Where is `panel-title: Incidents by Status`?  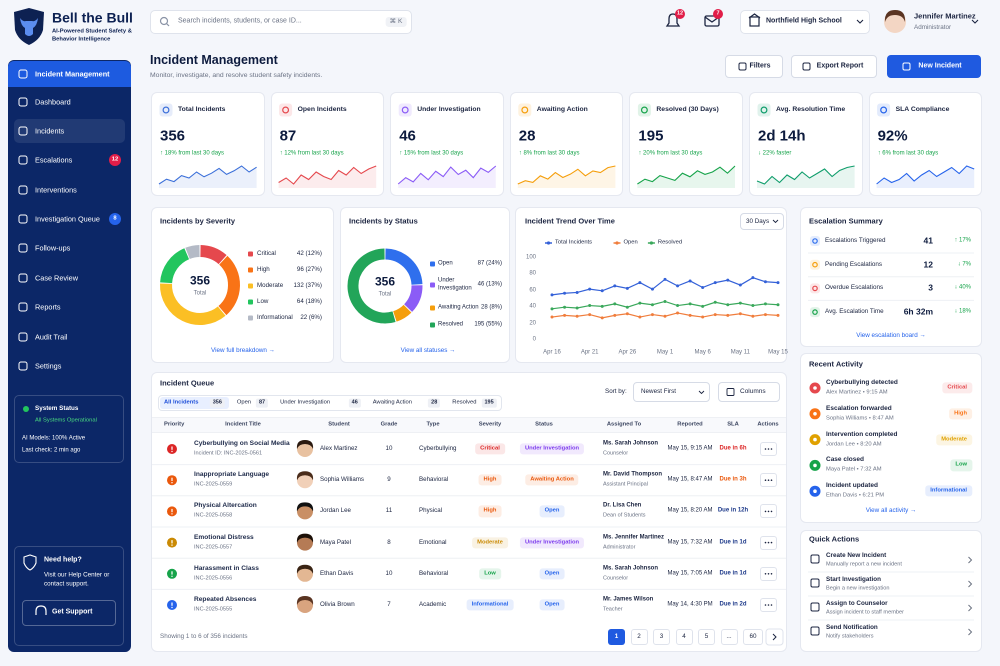 panel-title: Incidents by Status is located at coordinates (383, 221).